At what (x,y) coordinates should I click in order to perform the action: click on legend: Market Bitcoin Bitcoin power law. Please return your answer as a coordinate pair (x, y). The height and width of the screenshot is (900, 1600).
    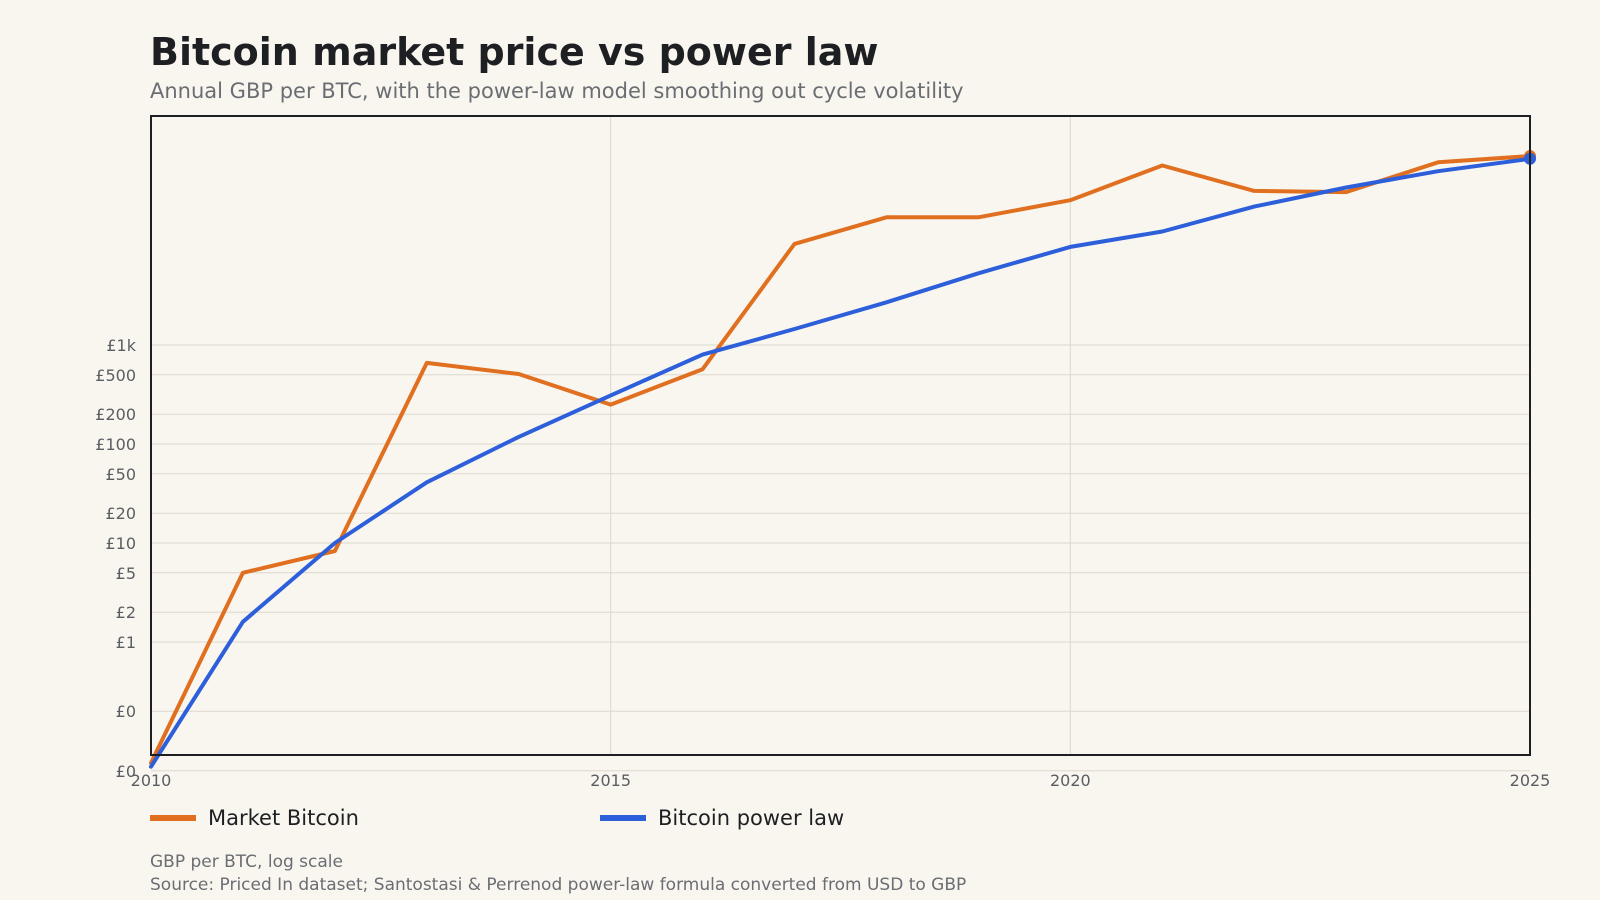
    Looking at the image, I should click on (600, 818).